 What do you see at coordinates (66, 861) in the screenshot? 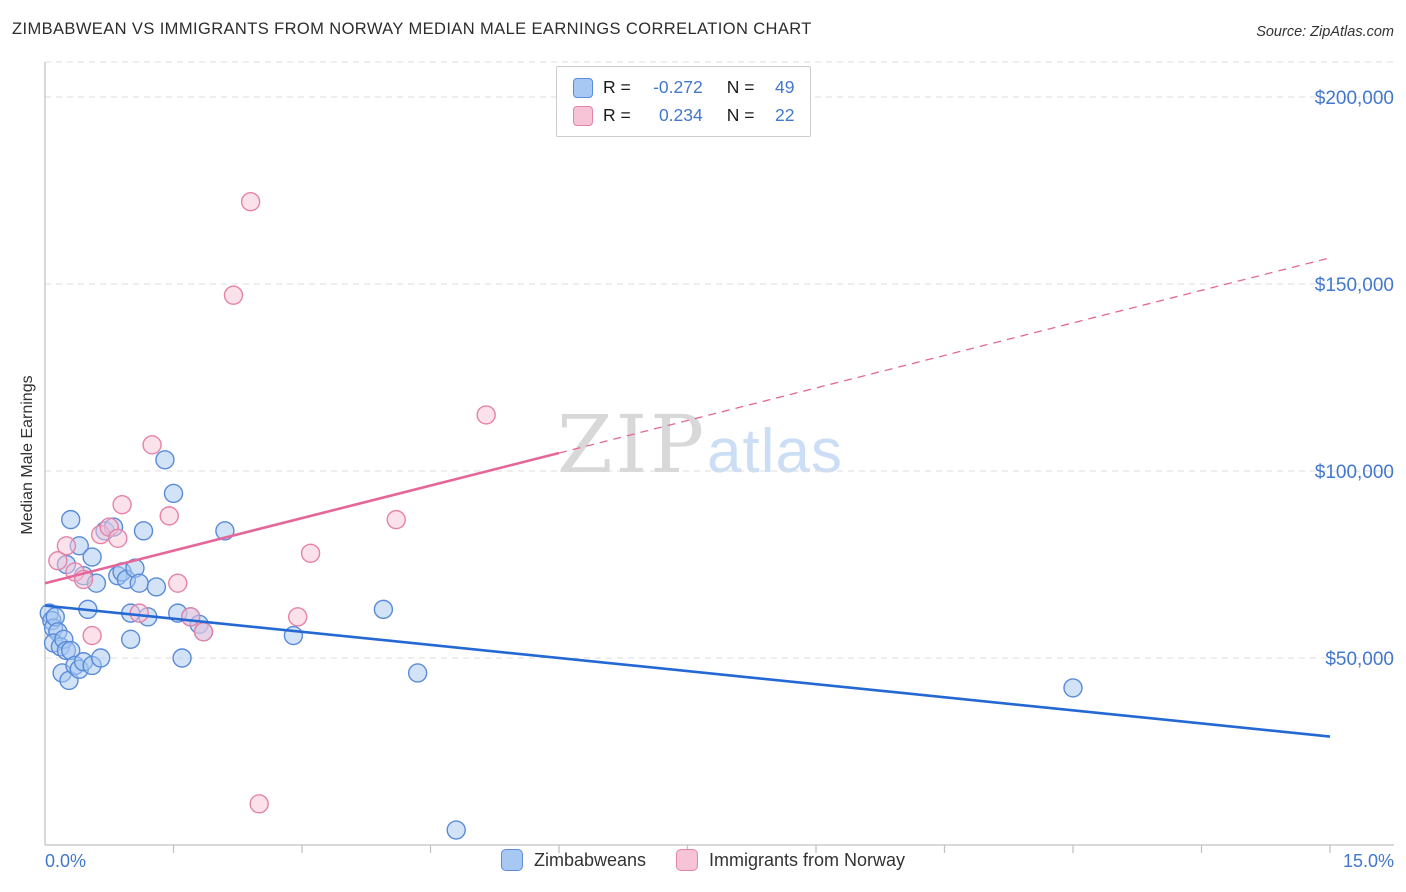
I see `x-axis-min-label: 0.0%` at bounding box center [66, 861].